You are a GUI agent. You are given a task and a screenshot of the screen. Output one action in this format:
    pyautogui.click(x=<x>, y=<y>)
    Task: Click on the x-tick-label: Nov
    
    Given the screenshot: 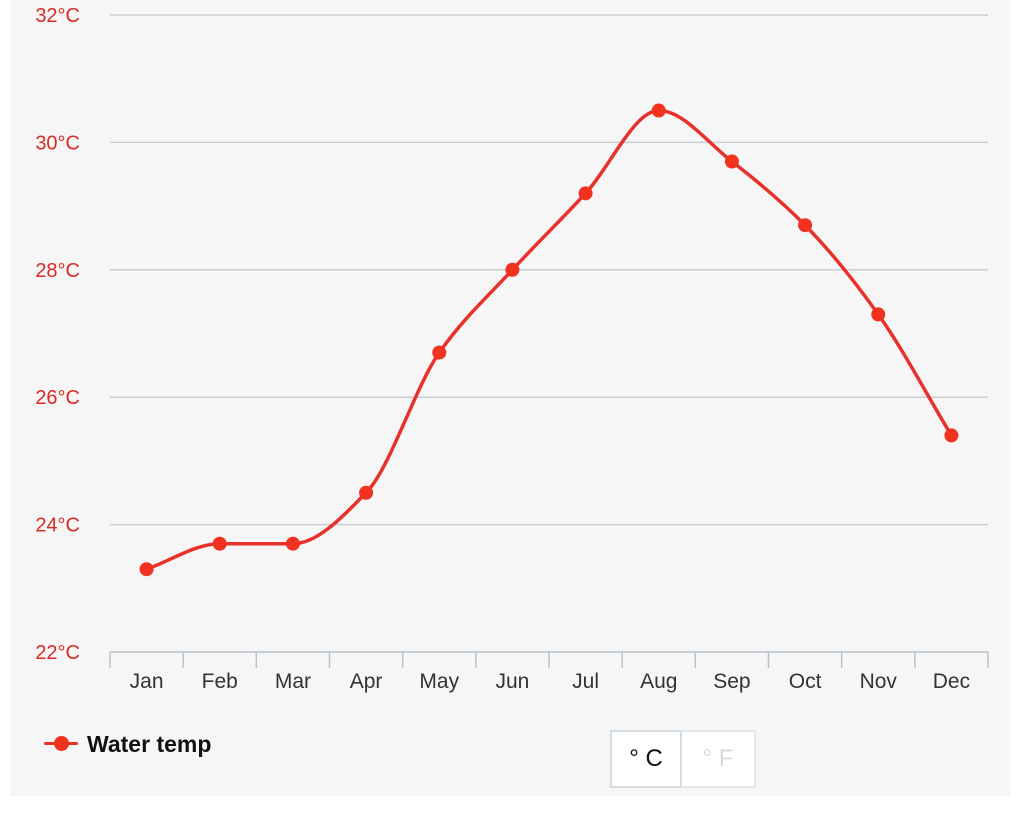 What is the action you would take?
    pyautogui.click(x=879, y=681)
    